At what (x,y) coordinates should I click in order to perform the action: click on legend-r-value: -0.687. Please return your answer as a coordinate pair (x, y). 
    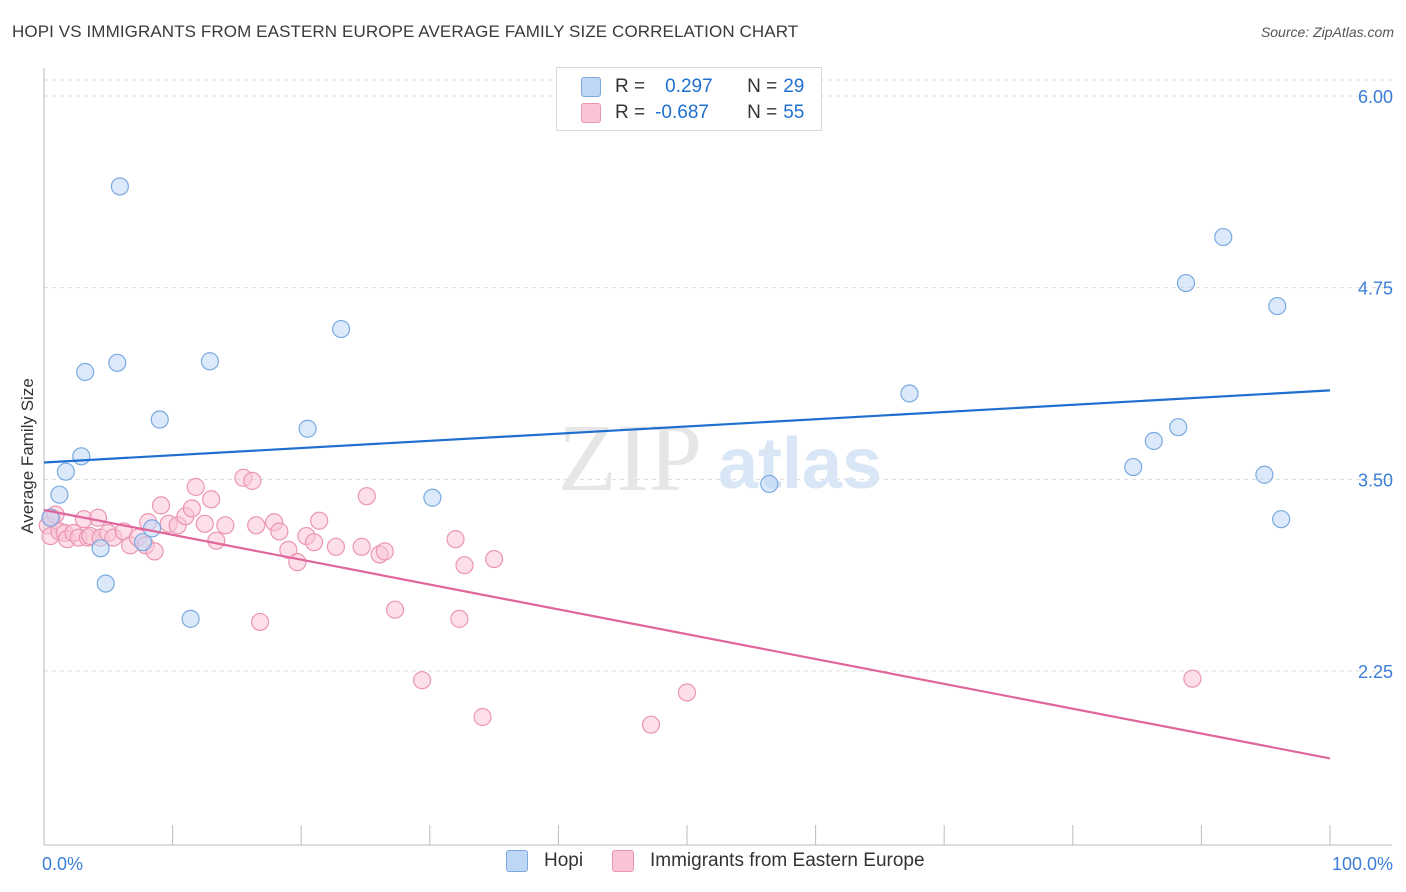
    Looking at the image, I should click on (682, 112).